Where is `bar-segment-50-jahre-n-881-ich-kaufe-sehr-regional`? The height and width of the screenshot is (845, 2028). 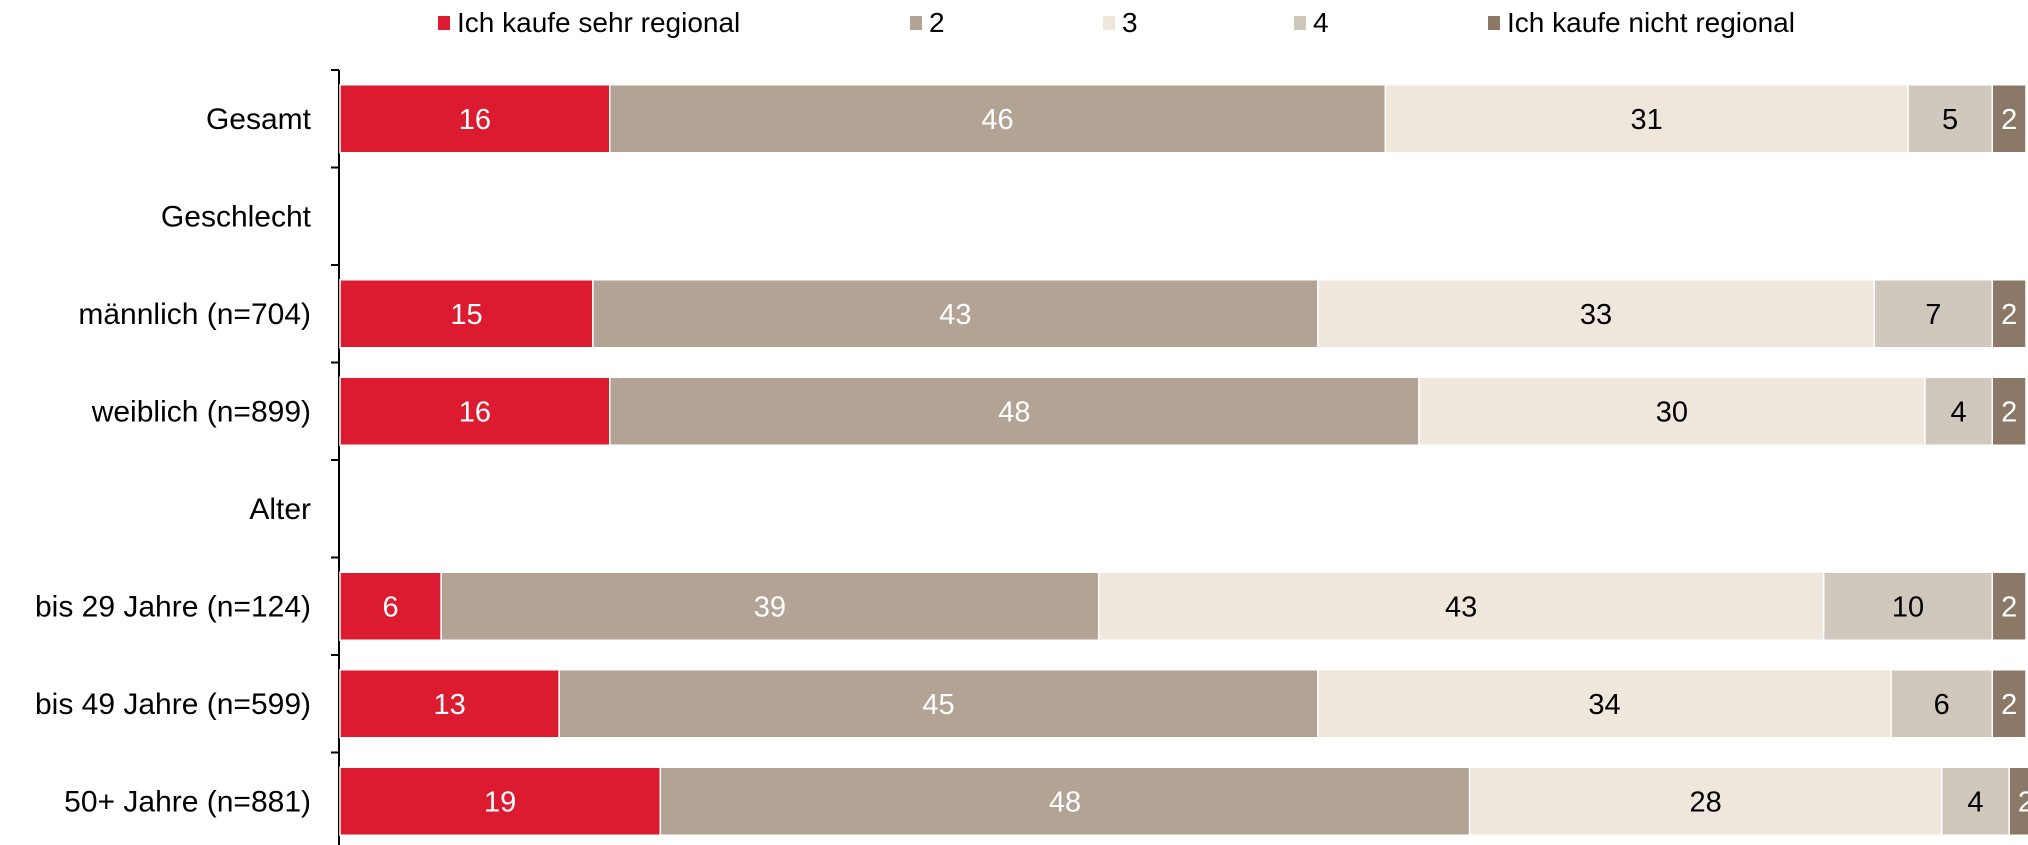 bar-segment-50-jahre-n-881-ich-kaufe-sehr-regional is located at coordinates (500, 801).